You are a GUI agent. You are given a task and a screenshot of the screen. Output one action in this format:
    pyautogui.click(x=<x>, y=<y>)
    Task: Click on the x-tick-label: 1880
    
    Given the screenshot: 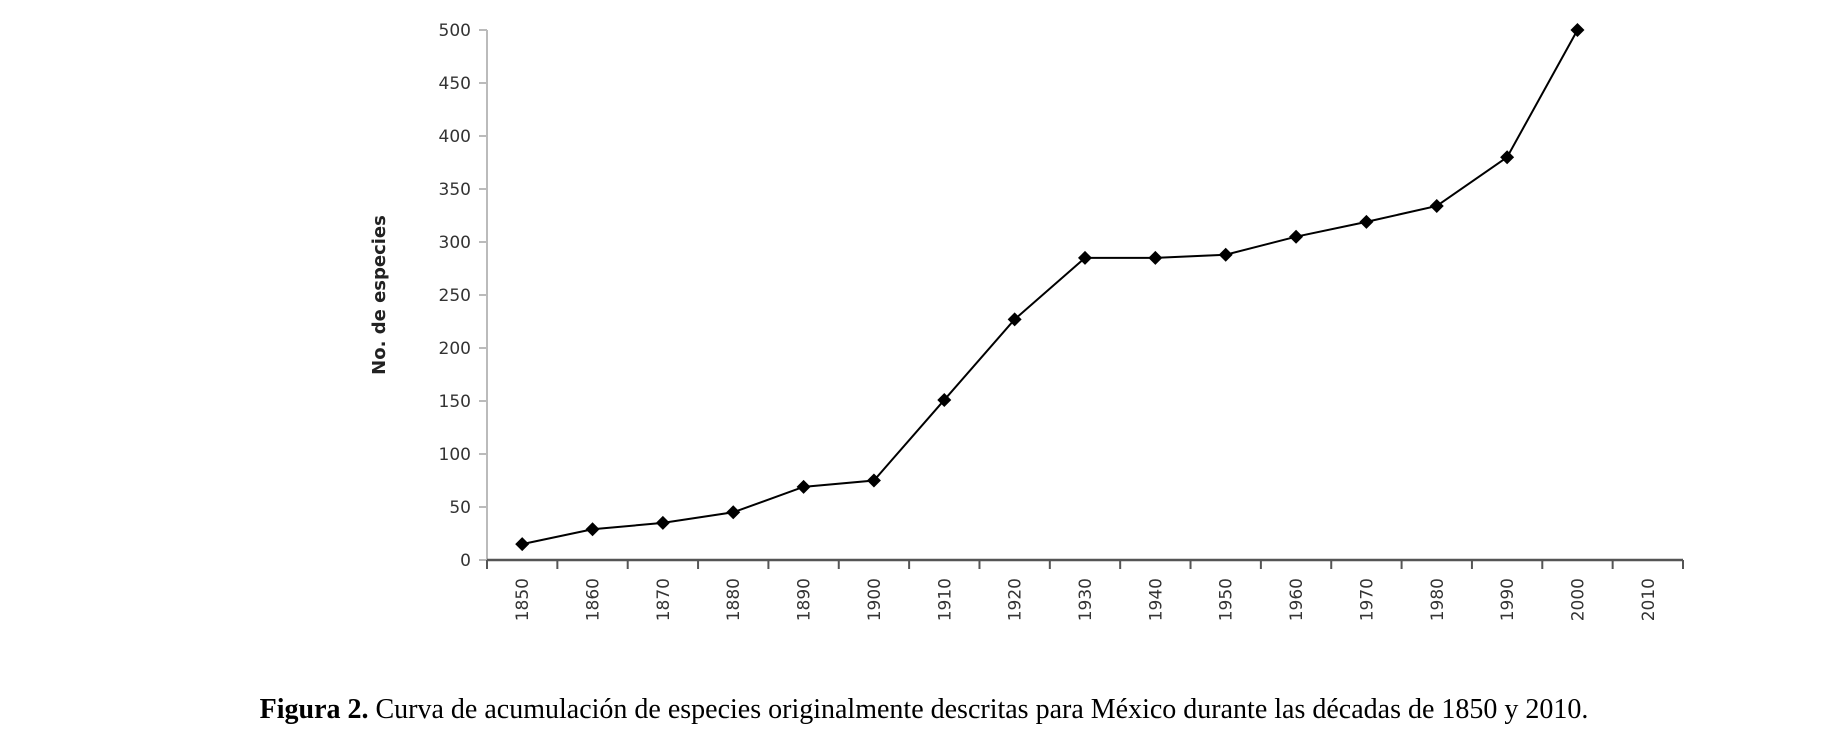 What is the action you would take?
    pyautogui.click(x=734, y=599)
    